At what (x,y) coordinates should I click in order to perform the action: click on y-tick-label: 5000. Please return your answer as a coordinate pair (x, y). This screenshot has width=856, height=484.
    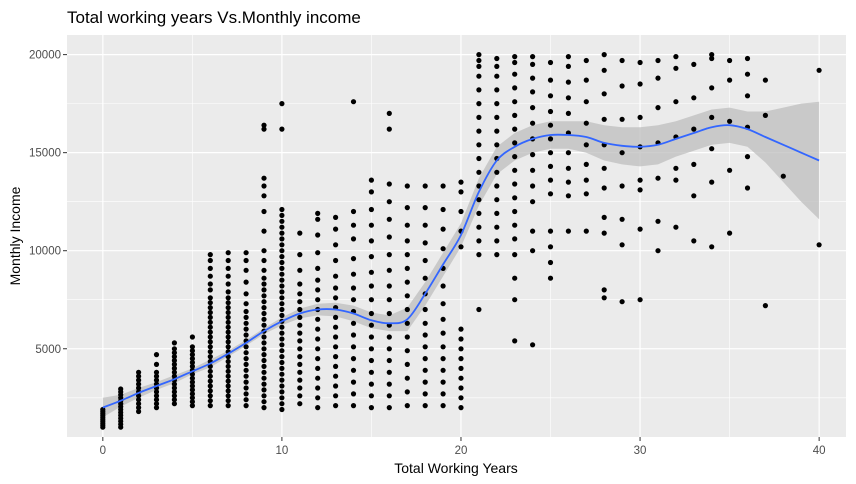
    Looking at the image, I should click on (48, 350).